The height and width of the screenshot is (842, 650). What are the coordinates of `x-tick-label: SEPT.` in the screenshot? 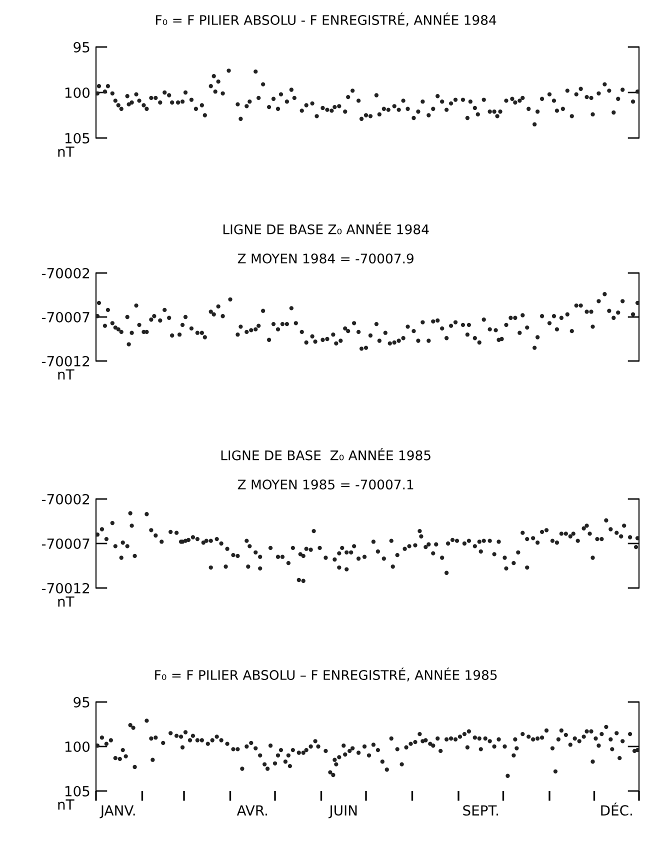 It's located at (480, 810).